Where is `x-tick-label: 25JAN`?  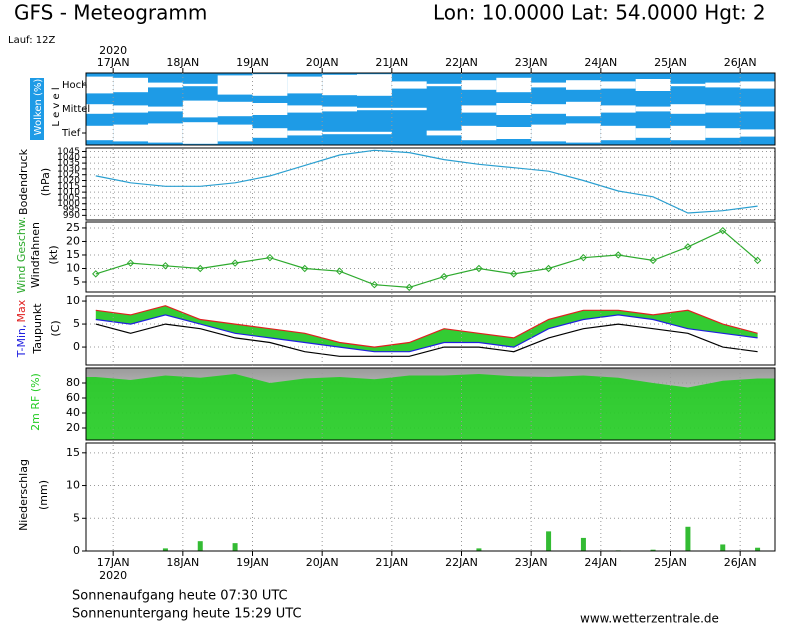
x-tick-label: 25JAN is located at coordinates (670, 62).